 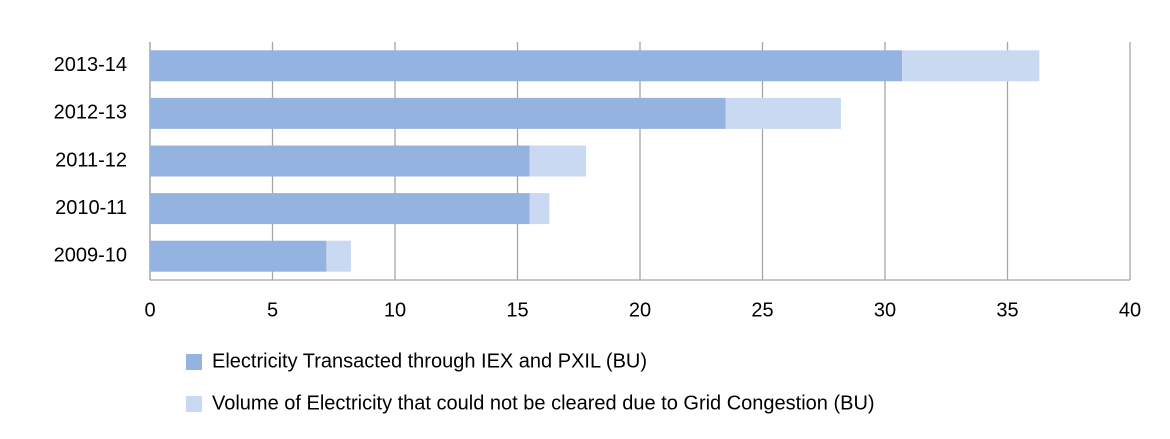 I want to click on x-tick-label: 0, so click(x=149, y=310).